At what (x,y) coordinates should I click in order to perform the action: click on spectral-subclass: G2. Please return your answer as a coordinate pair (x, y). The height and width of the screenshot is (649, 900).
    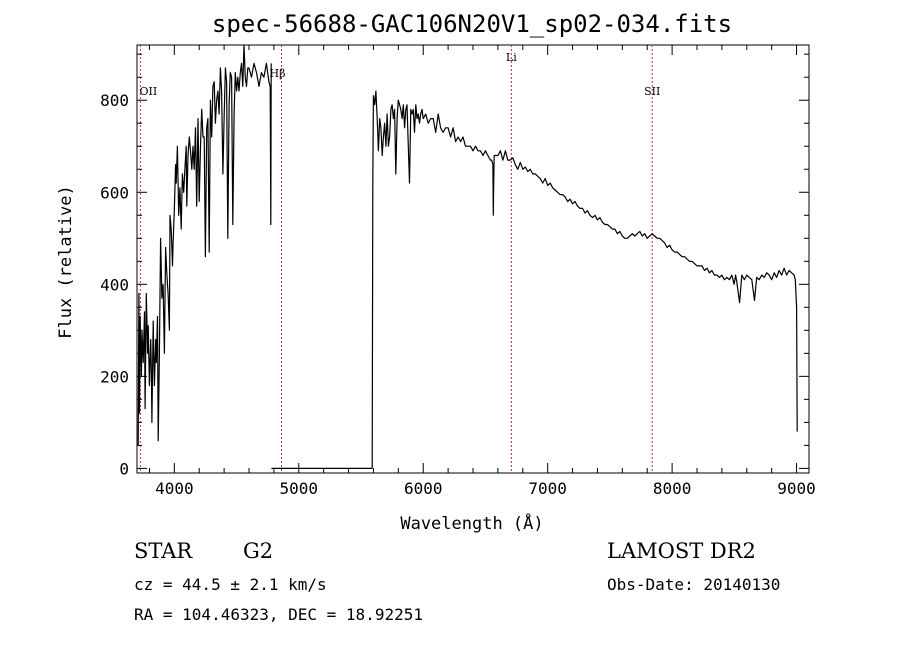
    Looking at the image, I should click on (258, 551).